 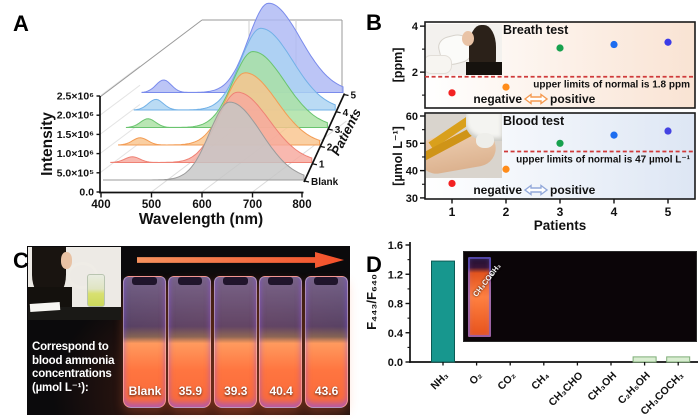 I want to click on patients-x-tick-label: 4, so click(x=614, y=212).